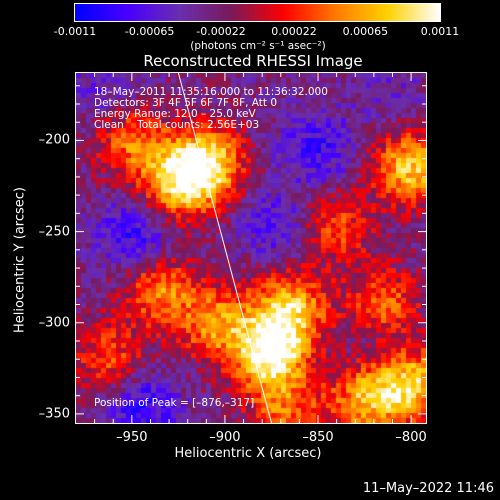 The height and width of the screenshot is (500, 500). Describe the element at coordinates (248, 453) in the screenshot. I see `x-axis-label: Heliocentric X (arcsec)` at that location.